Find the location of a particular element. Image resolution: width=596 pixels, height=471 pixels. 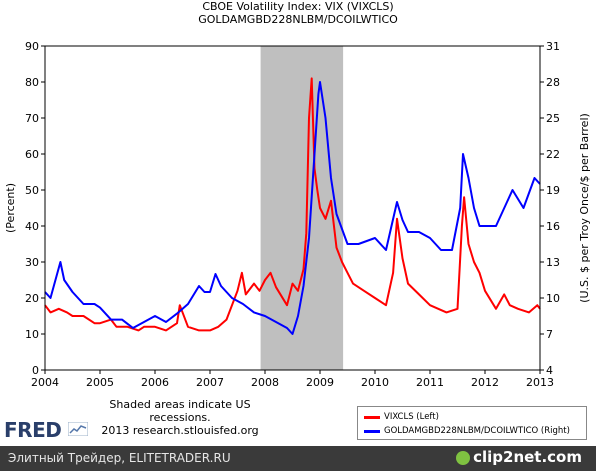

right-axis-ticks: 4 7 10 13 16 19 22 25 28 31 is located at coordinates (550, 208).